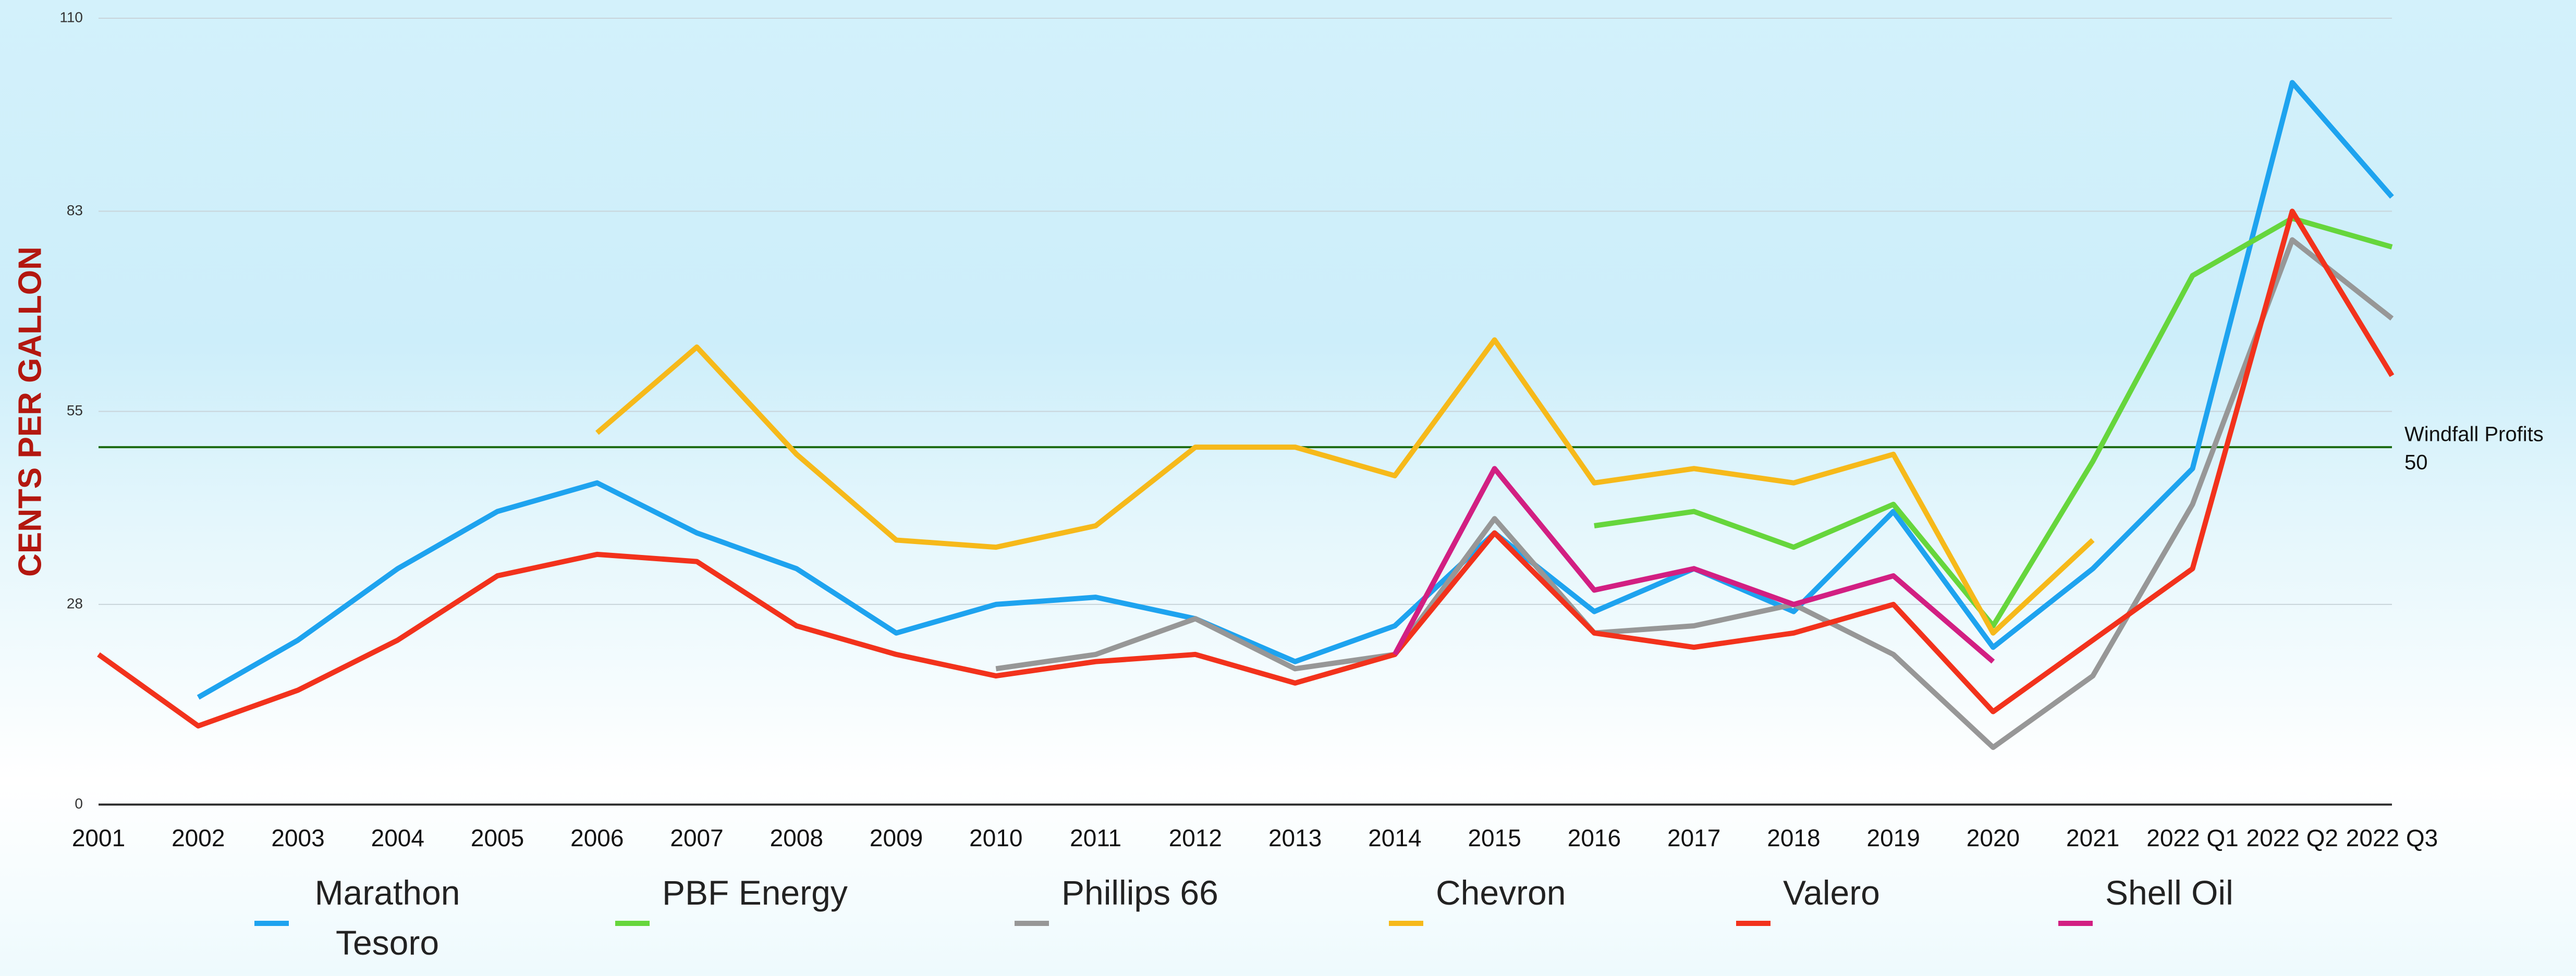 This screenshot has width=2576, height=976. I want to click on x-tick-label: 2016, so click(1594, 837).